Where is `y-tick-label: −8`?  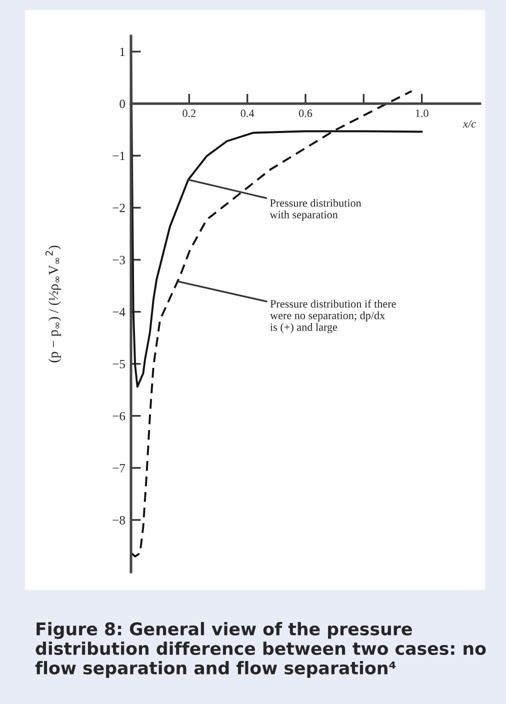 y-tick-label: −8 is located at coordinates (118, 520).